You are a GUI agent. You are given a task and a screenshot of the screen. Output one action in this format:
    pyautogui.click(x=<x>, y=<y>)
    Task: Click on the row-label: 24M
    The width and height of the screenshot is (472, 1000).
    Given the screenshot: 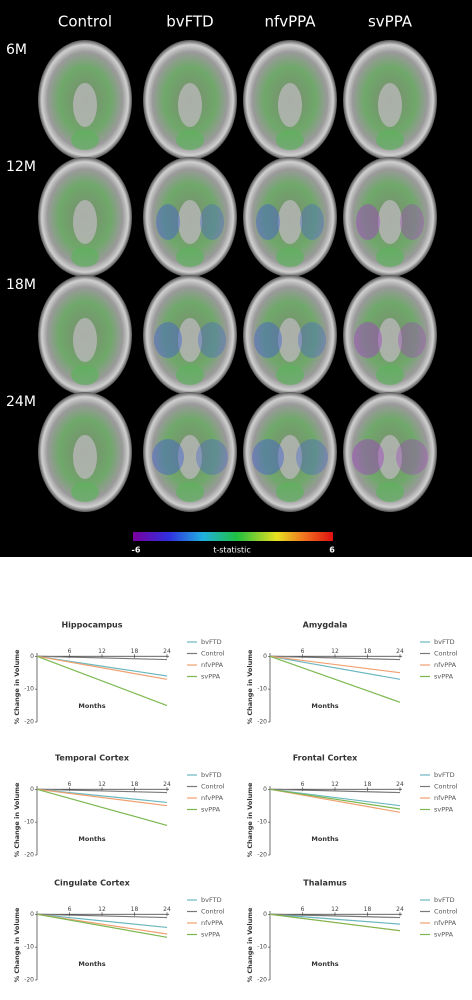 What is the action you would take?
    pyautogui.click(x=21, y=402)
    